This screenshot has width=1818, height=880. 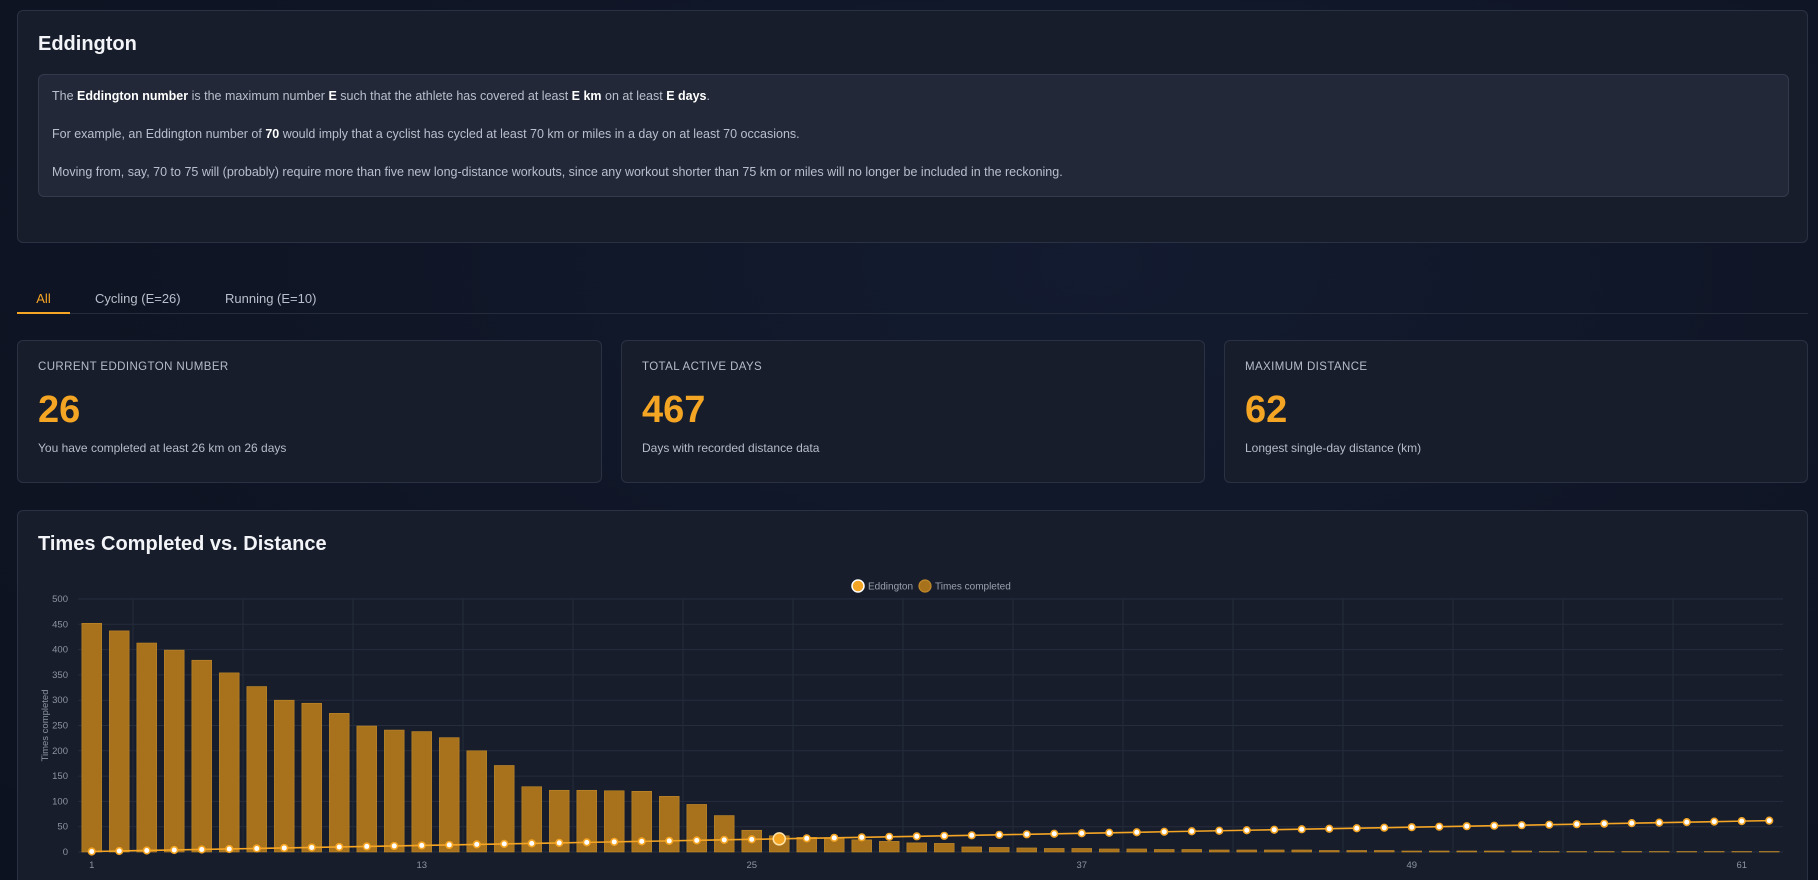 I want to click on x-tick-label: 49, so click(x=1411, y=865).